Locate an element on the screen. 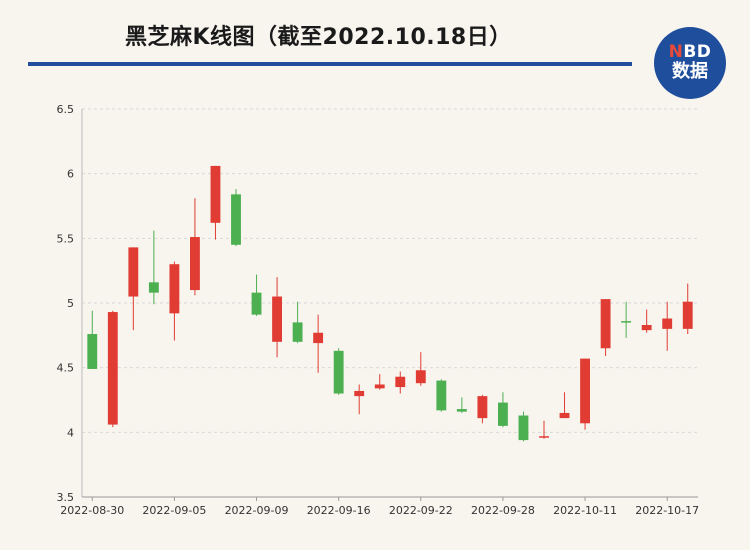 Image resolution: width=750 pixels, height=550 pixels. x-tick-label: 2022-09-28 is located at coordinates (503, 510).